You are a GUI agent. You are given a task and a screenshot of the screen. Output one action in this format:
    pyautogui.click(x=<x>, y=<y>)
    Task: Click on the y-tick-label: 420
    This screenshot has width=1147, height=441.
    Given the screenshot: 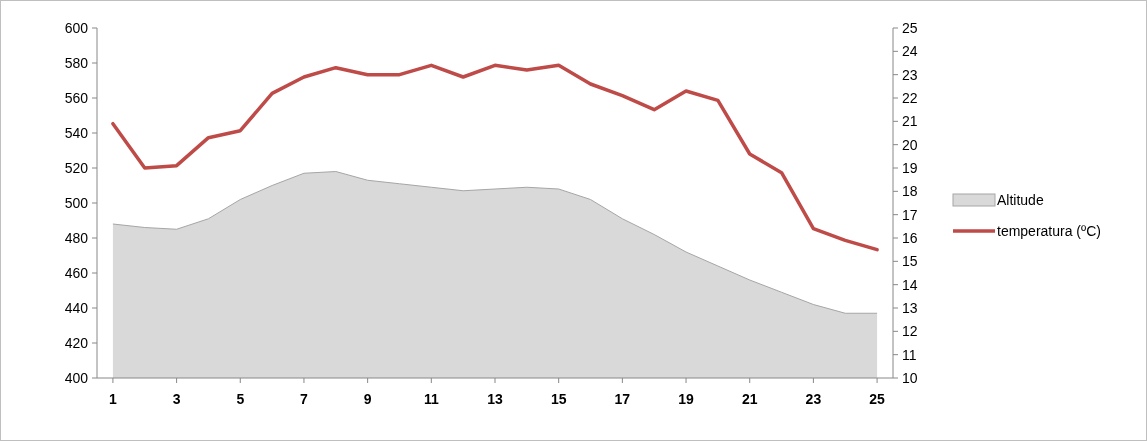 What is the action you would take?
    pyautogui.click(x=76, y=343)
    